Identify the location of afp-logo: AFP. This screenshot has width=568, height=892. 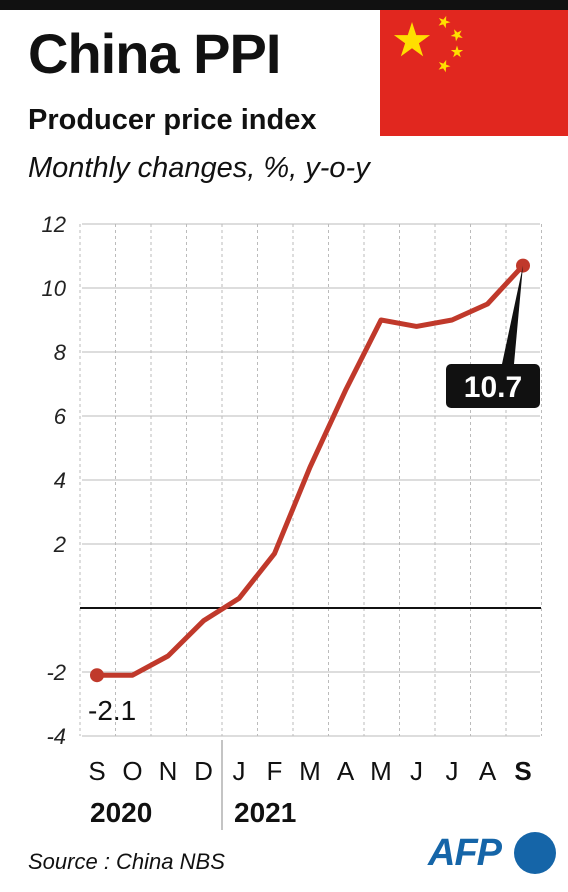
(492, 855).